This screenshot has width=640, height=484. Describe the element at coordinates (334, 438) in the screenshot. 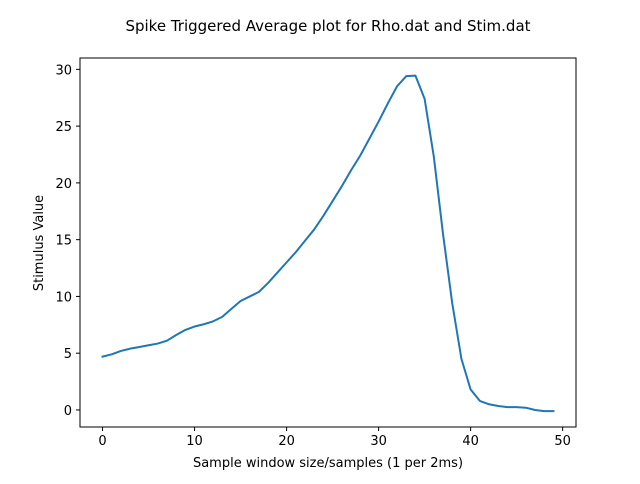

I see `x-axis: 0 10 20 30 40 50` at that location.